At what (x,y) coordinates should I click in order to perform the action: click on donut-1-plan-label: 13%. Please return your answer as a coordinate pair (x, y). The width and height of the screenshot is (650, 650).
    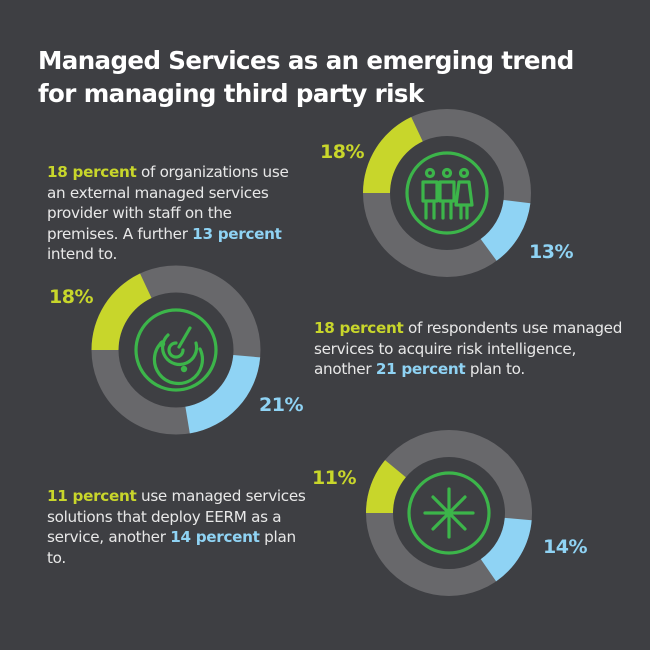
    Looking at the image, I should click on (551, 252).